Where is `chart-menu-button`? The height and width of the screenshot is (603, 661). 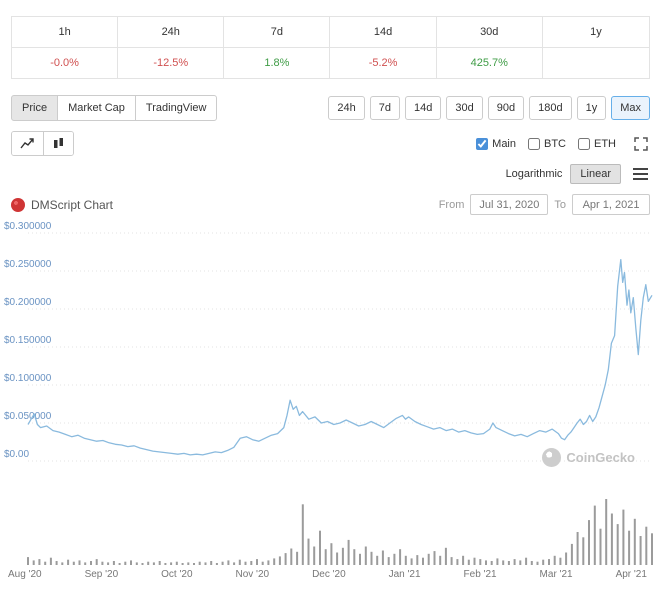
chart-menu-button is located at coordinates (640, 174).